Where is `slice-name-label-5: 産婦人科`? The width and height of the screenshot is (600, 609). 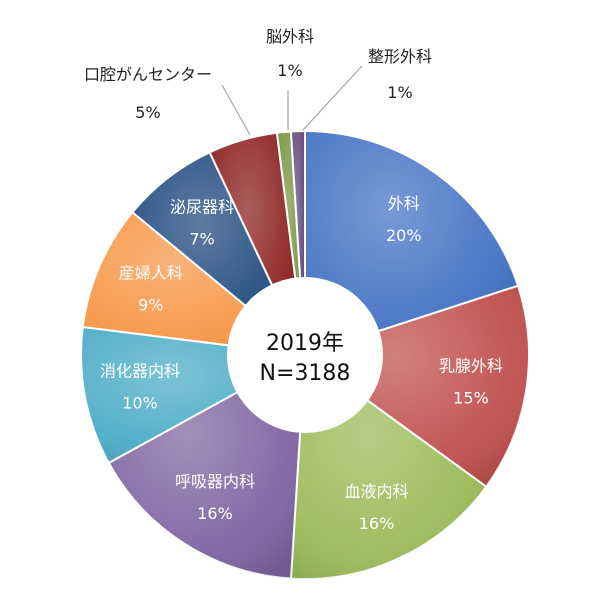 slice-name-label-5: 産婦人科 is located at coordinates (151, 272).